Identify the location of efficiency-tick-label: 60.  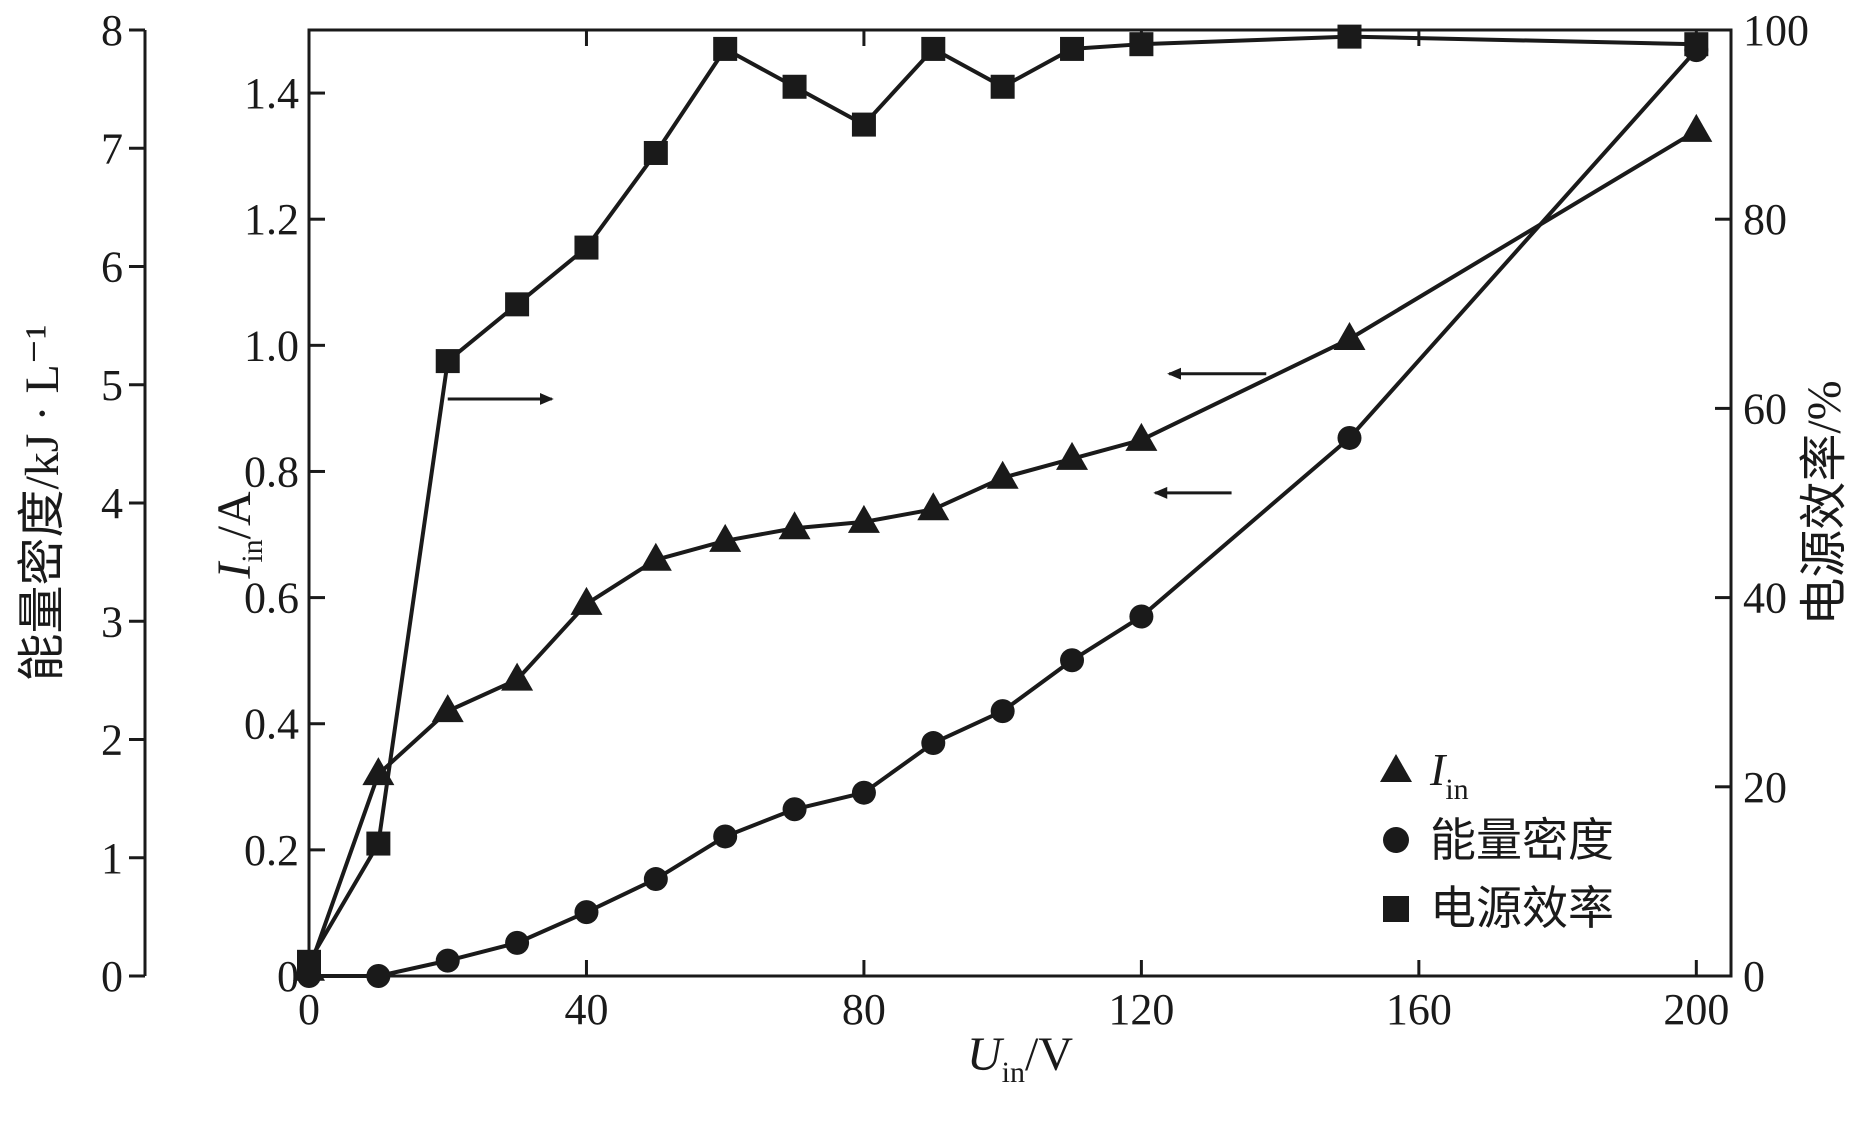
(1765, 408).